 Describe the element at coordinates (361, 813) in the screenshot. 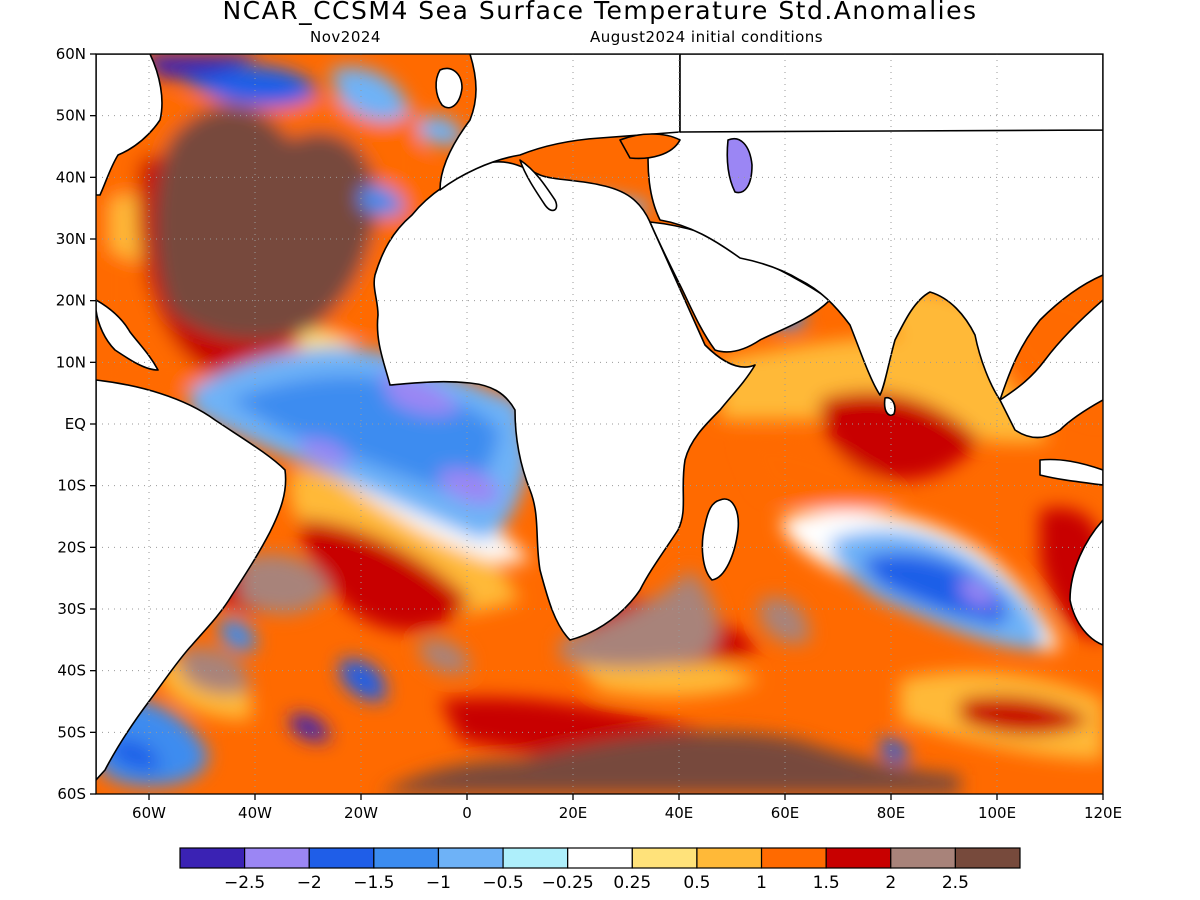

I see `lon-tick-label: 20W` at that location.